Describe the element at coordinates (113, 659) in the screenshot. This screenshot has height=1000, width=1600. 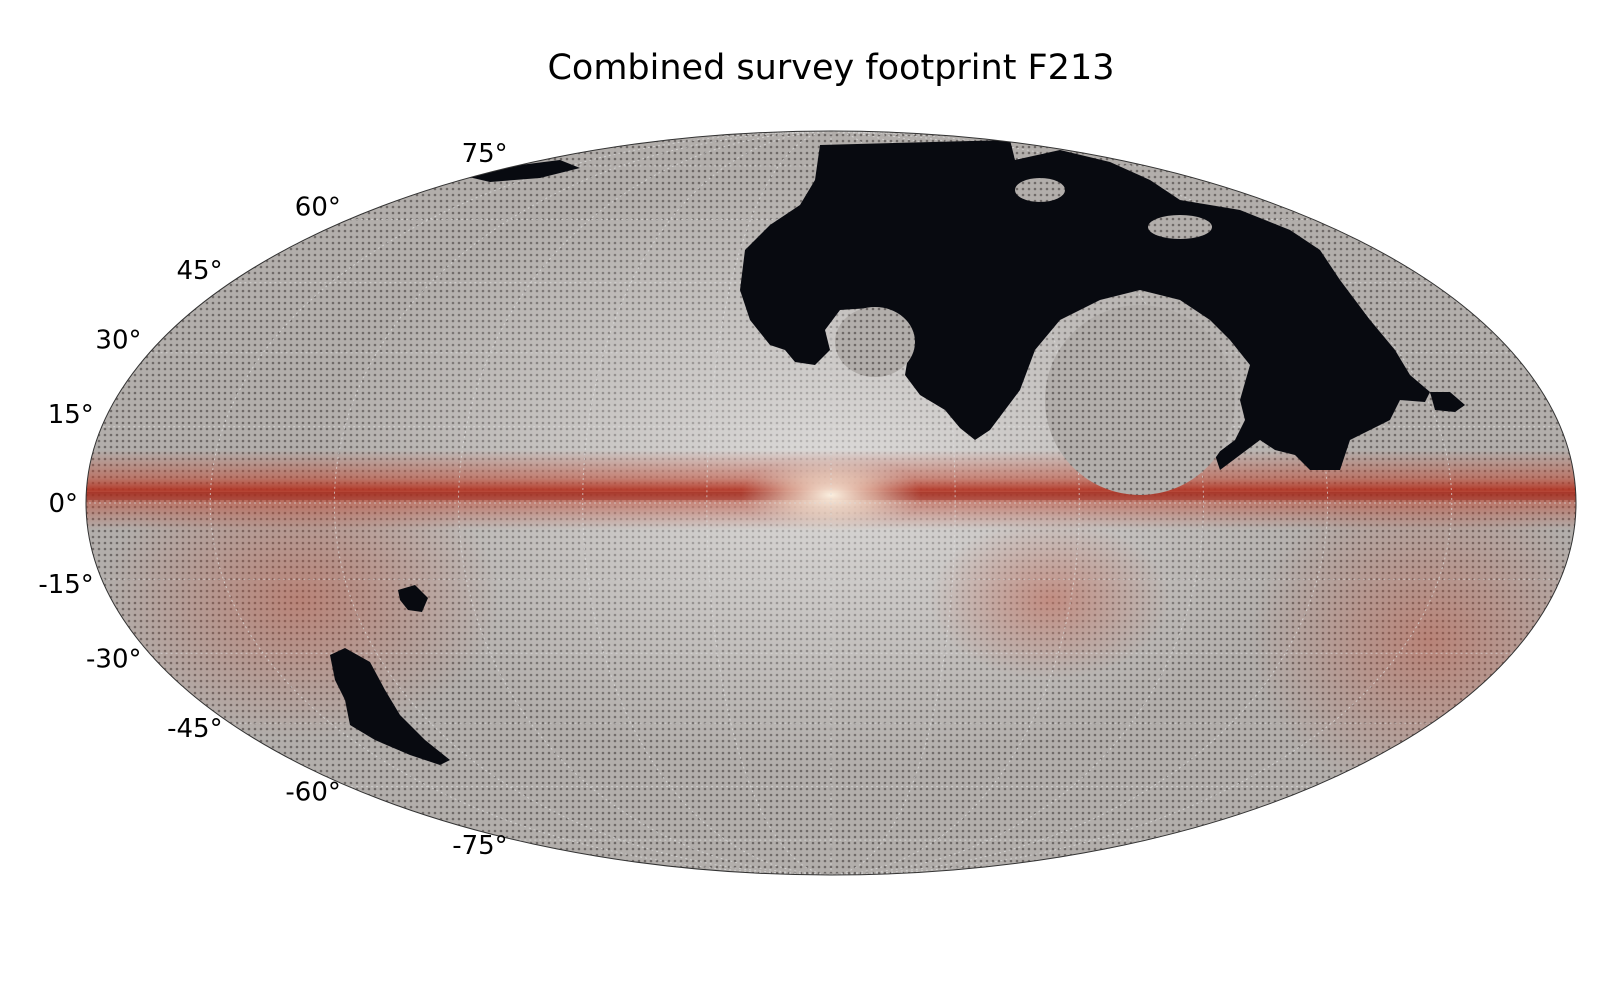
I see `latitude-label: -30°` at that location.